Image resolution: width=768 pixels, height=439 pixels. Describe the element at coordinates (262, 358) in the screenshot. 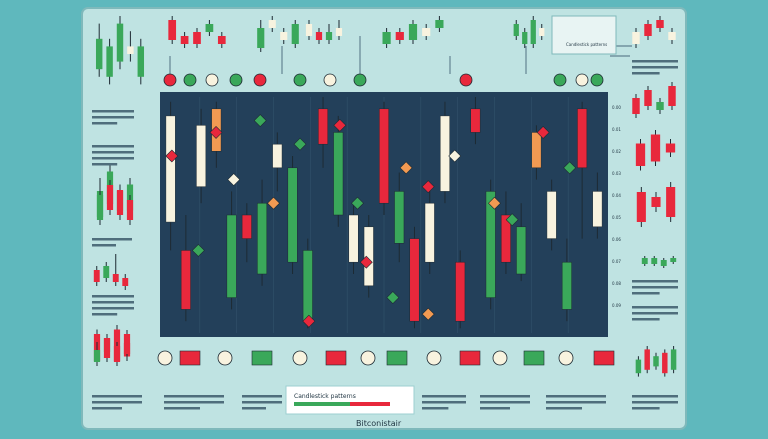

I see `trend-line-icon` at that location.